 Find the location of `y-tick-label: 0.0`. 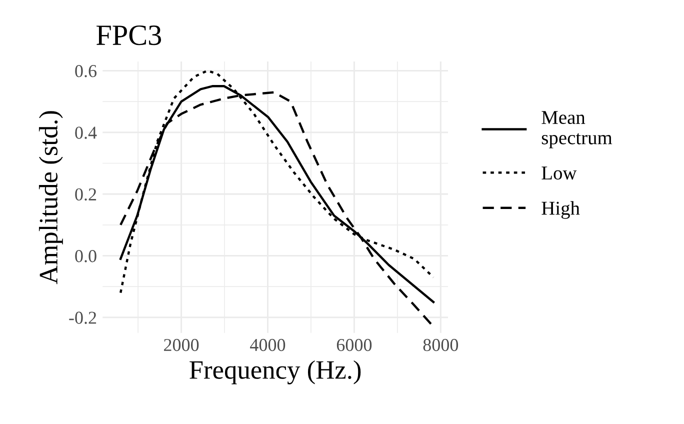

y-tick-label: 0.0 is located at coordinates (85, 256).